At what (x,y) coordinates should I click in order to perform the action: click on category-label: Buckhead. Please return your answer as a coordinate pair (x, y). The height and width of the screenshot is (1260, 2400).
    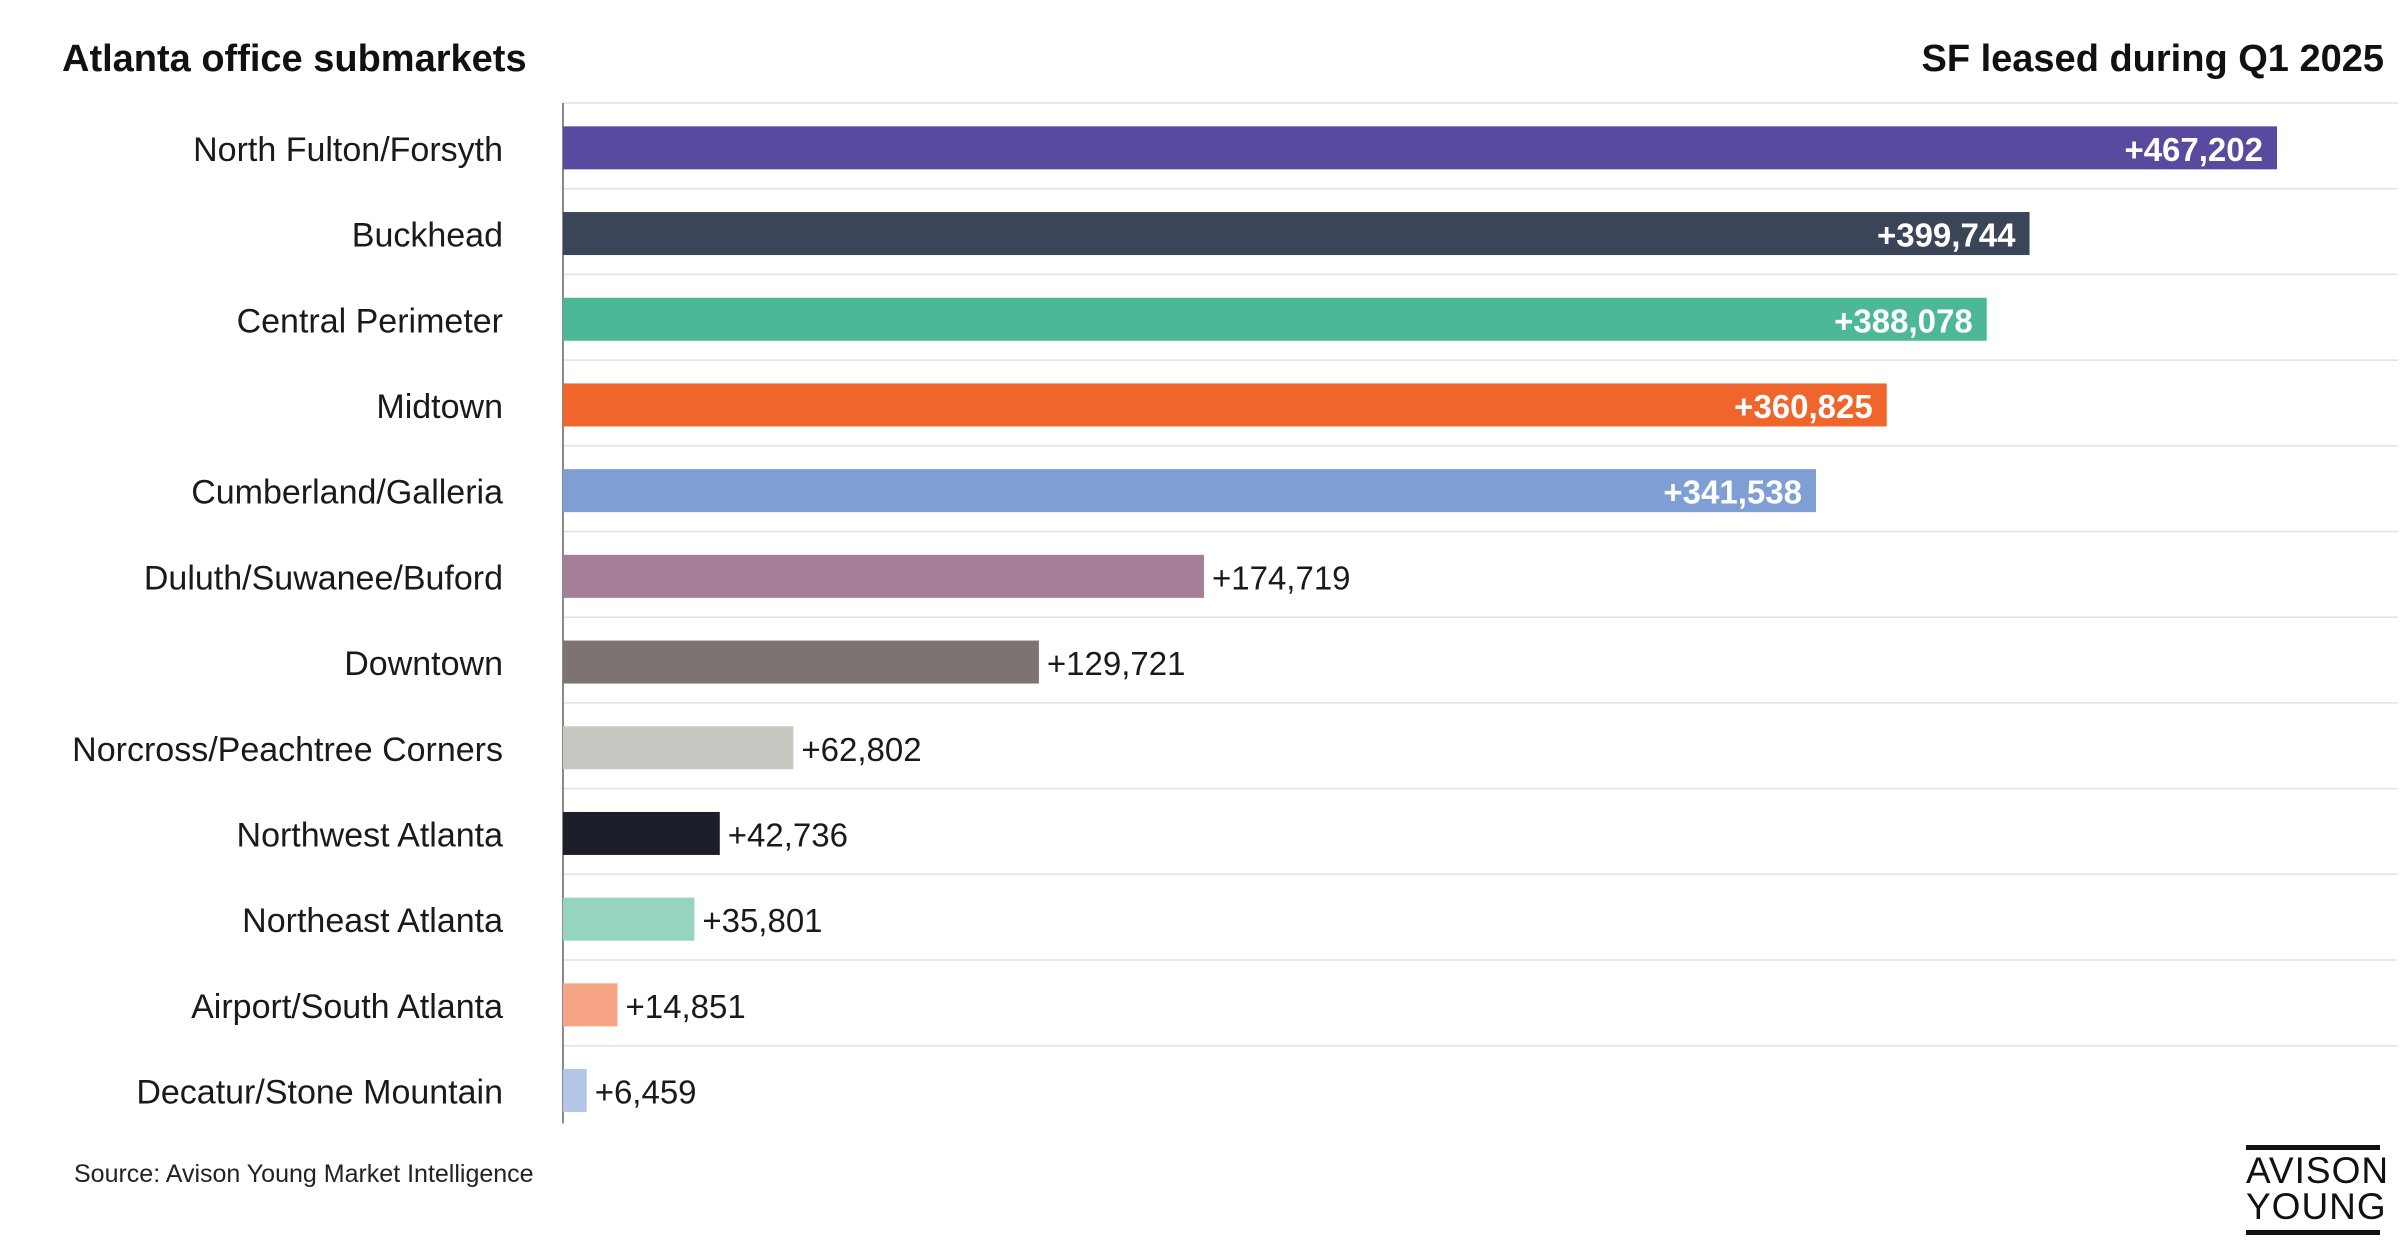
    Looking at the image, I should click on (427, 236).